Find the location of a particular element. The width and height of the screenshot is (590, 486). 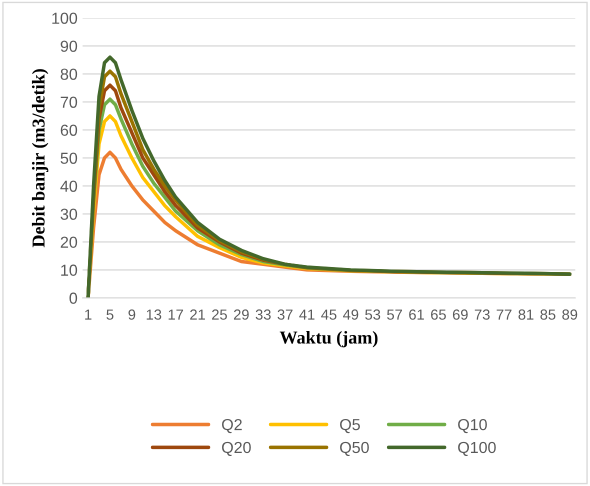

y-tick-label: 40 is located at coordinates (69, 186).